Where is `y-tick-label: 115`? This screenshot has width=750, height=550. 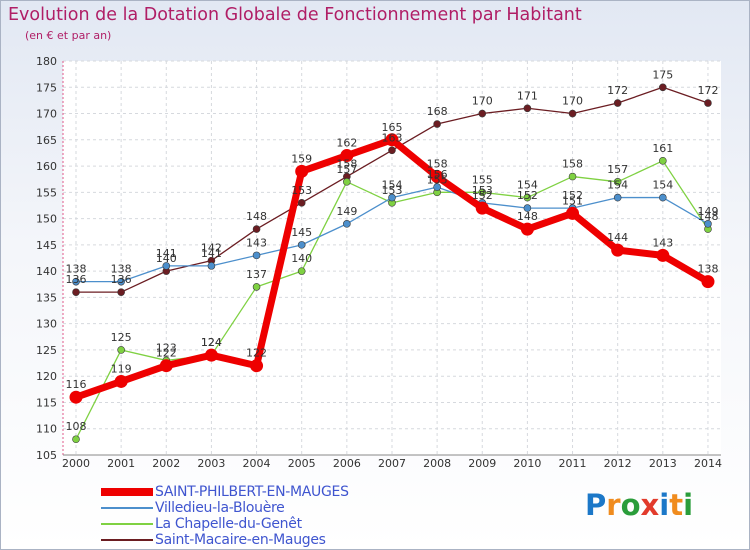
y-tick-label: 115 is located at coordinates (46, 402).